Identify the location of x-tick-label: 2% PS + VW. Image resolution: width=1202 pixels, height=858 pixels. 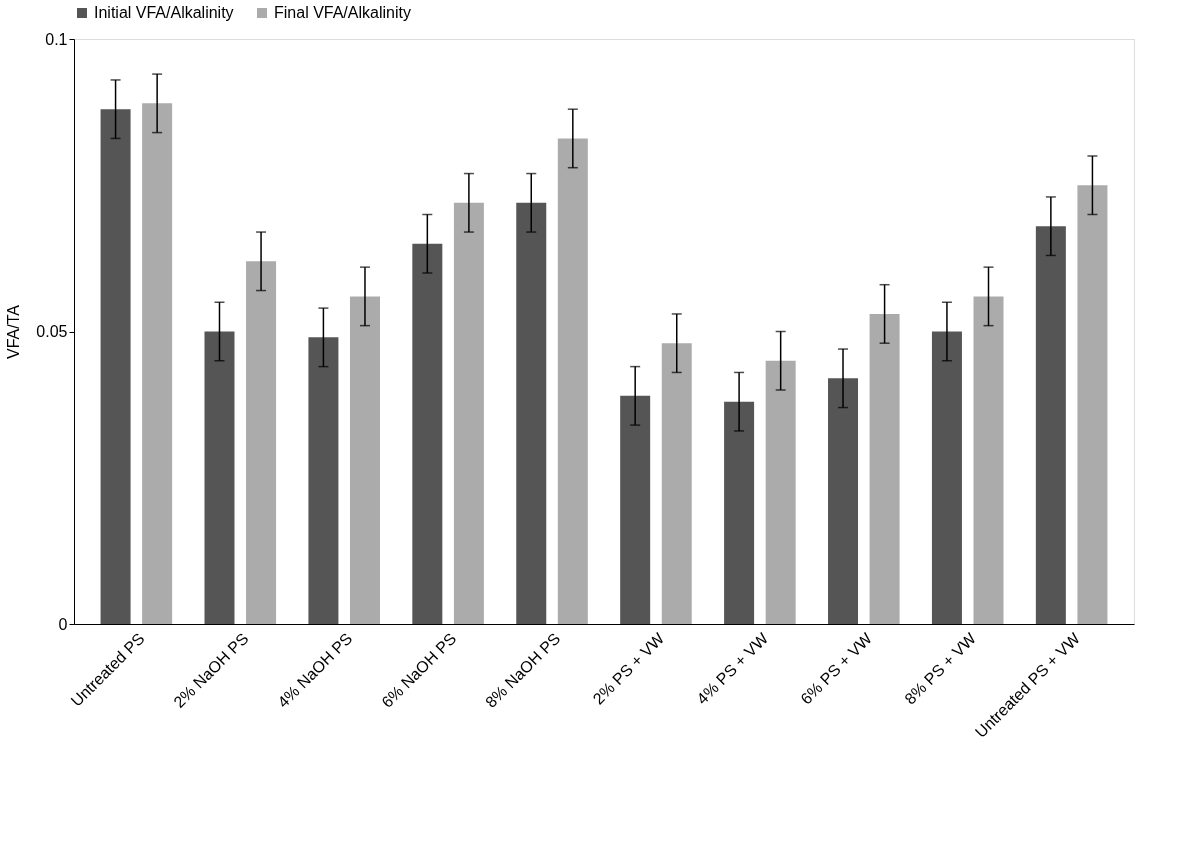
(628, 668).